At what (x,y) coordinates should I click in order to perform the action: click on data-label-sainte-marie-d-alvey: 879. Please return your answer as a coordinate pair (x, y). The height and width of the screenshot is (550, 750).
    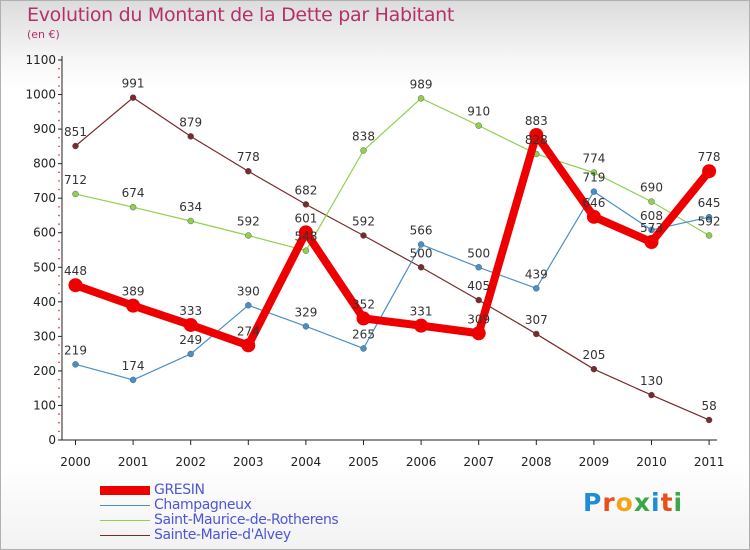
    Looking at the image, I should click on (190, 122).